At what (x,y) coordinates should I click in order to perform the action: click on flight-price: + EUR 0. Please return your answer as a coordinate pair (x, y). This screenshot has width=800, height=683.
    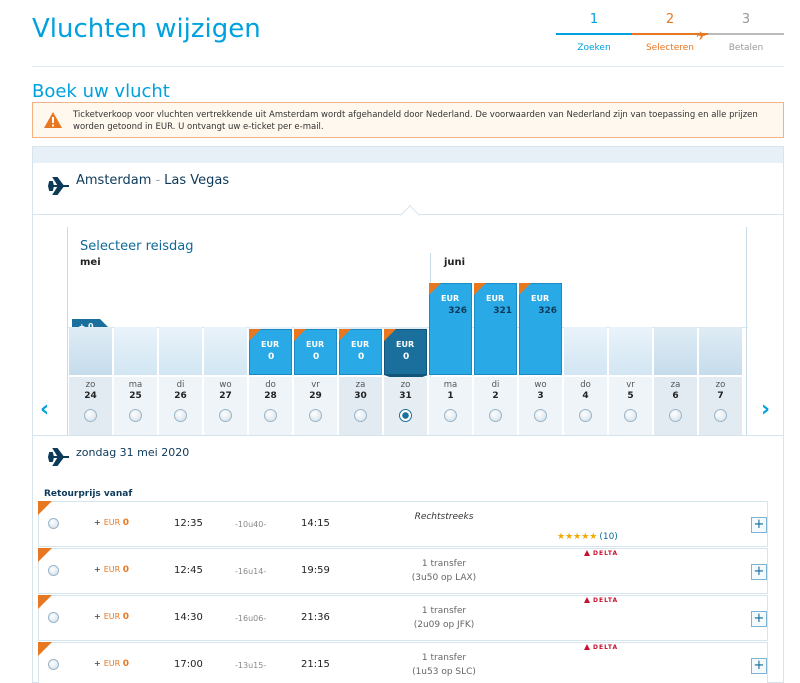
    Looking at the image, I should click on (111, 617).